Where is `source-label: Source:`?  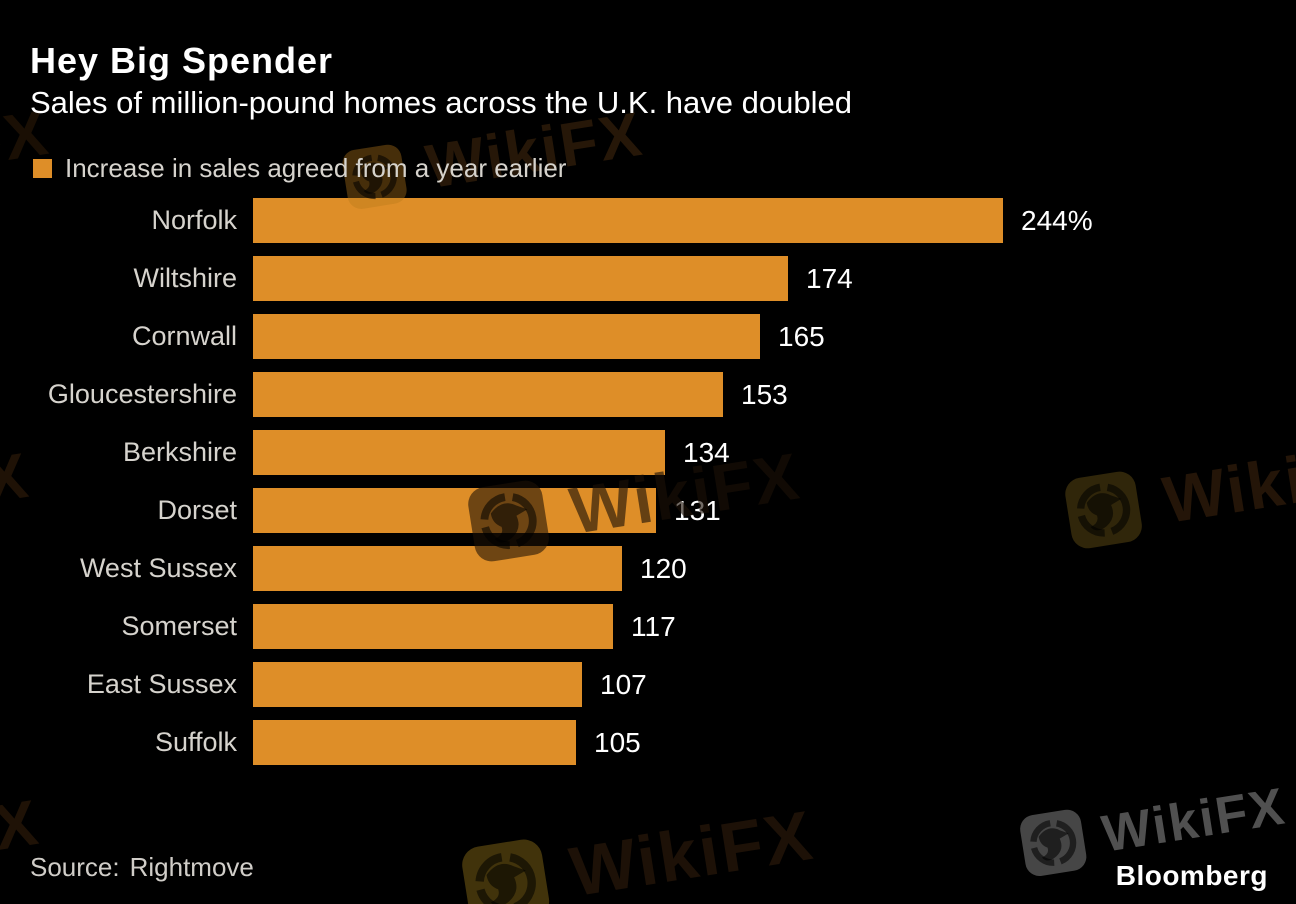 source-label: Source: is located at coordinates (75, 867).